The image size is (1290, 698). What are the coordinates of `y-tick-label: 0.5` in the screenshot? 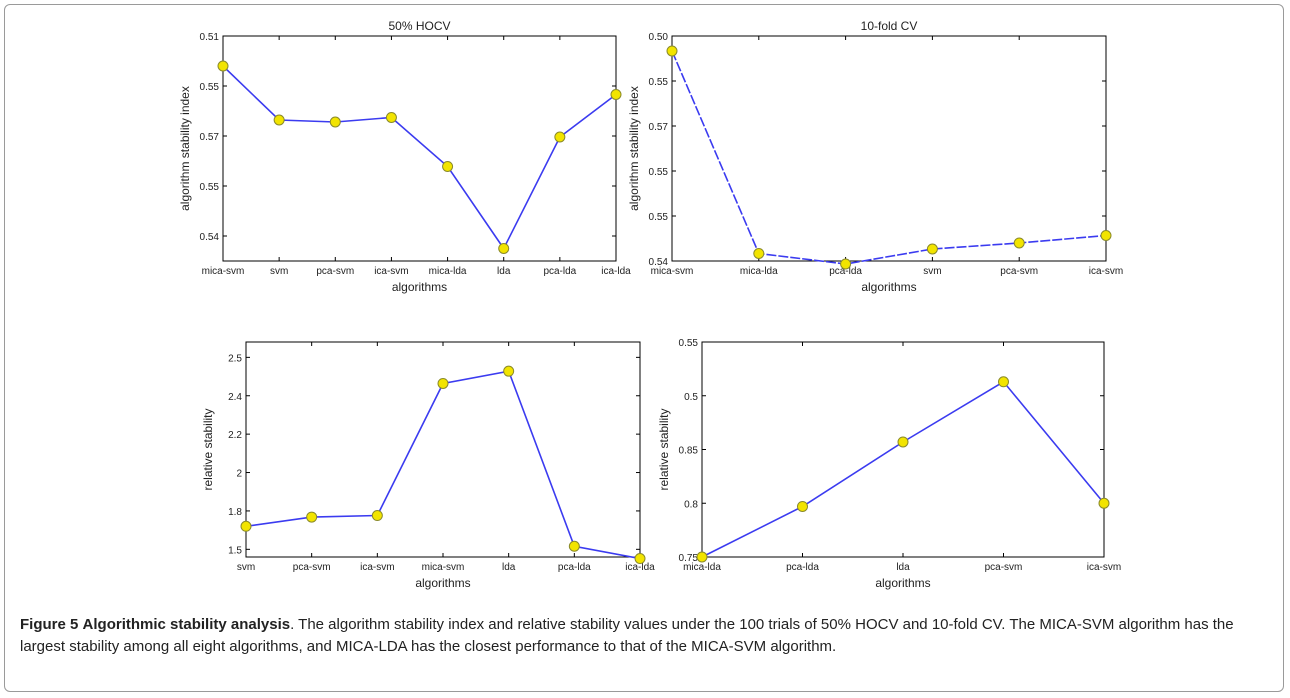 It's located at (691, 397).